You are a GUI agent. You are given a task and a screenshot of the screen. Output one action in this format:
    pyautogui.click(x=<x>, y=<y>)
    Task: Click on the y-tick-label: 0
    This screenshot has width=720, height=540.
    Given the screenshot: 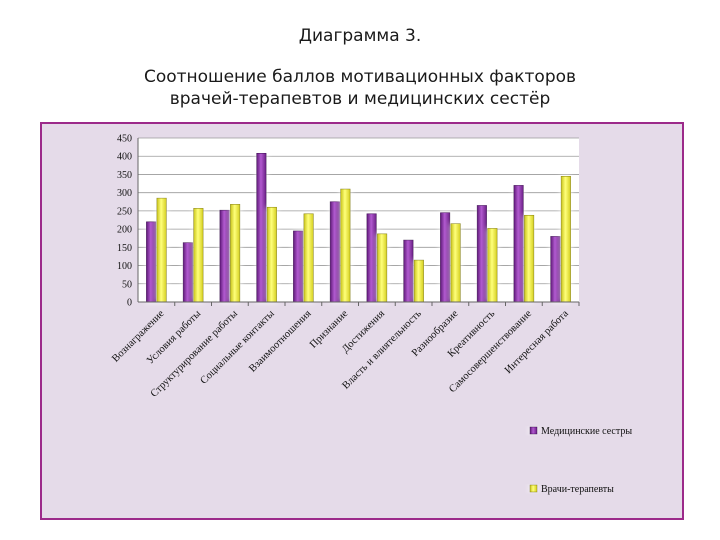 What is the action you would take?
    pyautogui.click(x=129, y=303)
    